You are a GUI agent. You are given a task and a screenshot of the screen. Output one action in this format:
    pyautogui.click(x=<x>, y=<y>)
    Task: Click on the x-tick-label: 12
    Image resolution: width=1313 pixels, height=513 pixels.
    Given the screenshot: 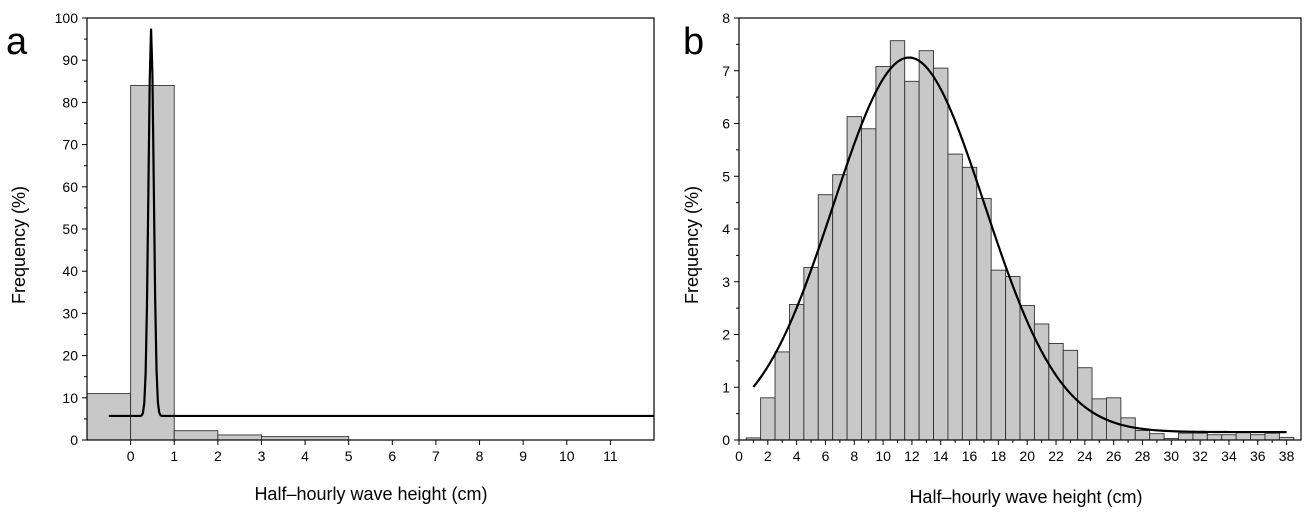 What is the action you would take?
    pyautogui.click(x=912, y=456)
    